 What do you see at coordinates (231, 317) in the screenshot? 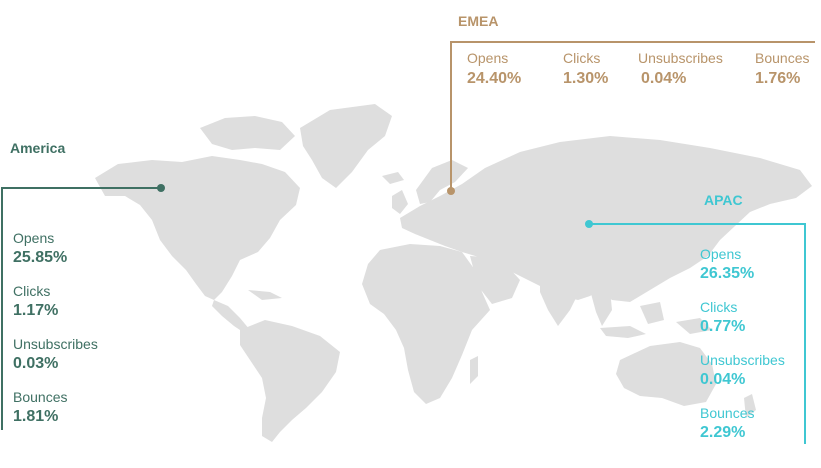
I see `central-america-shape` at bounding box center [231, 317].